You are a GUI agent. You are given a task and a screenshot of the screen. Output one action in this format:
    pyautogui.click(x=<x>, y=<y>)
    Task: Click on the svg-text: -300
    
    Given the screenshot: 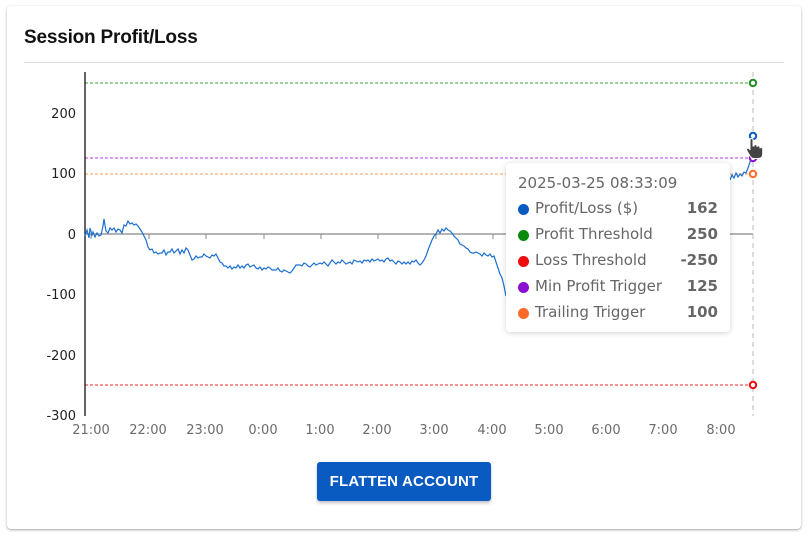 What is the action you would take?
    pyautogui.click(x=61, y=416)
    